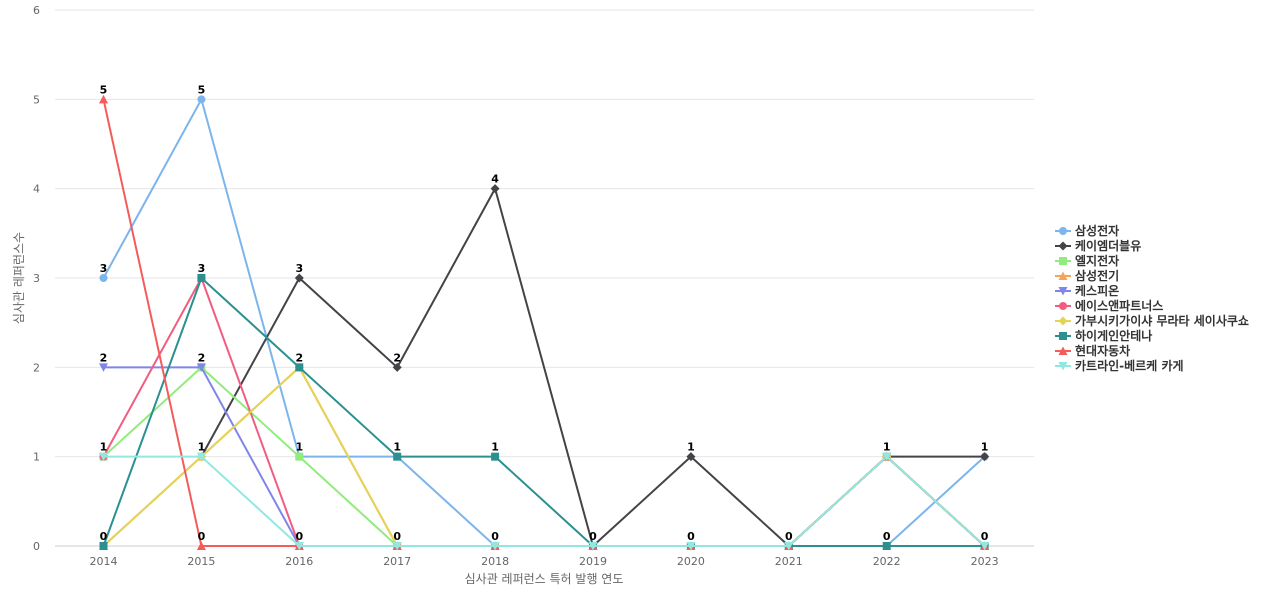  What do you see at coordinates (201, 561) in the screenshot?
I see `x-tick-label: 2015` at bounding box center [201, 561].